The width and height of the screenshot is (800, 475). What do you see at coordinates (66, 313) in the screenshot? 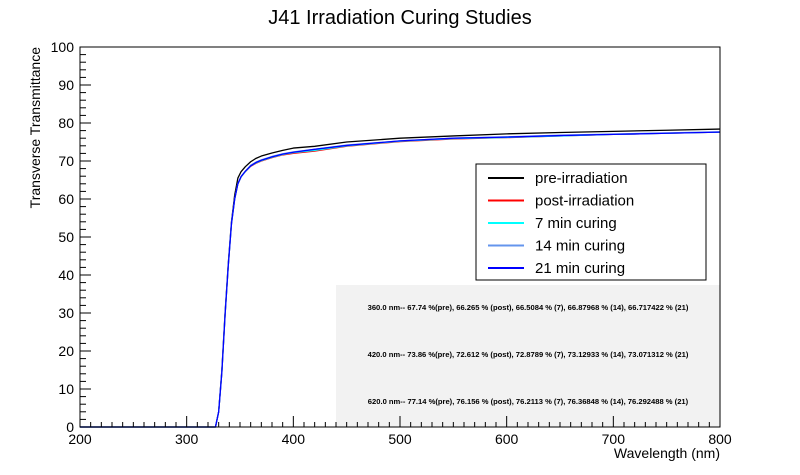
I see `y-tick-label: 30` at bounding box center [66, 313].